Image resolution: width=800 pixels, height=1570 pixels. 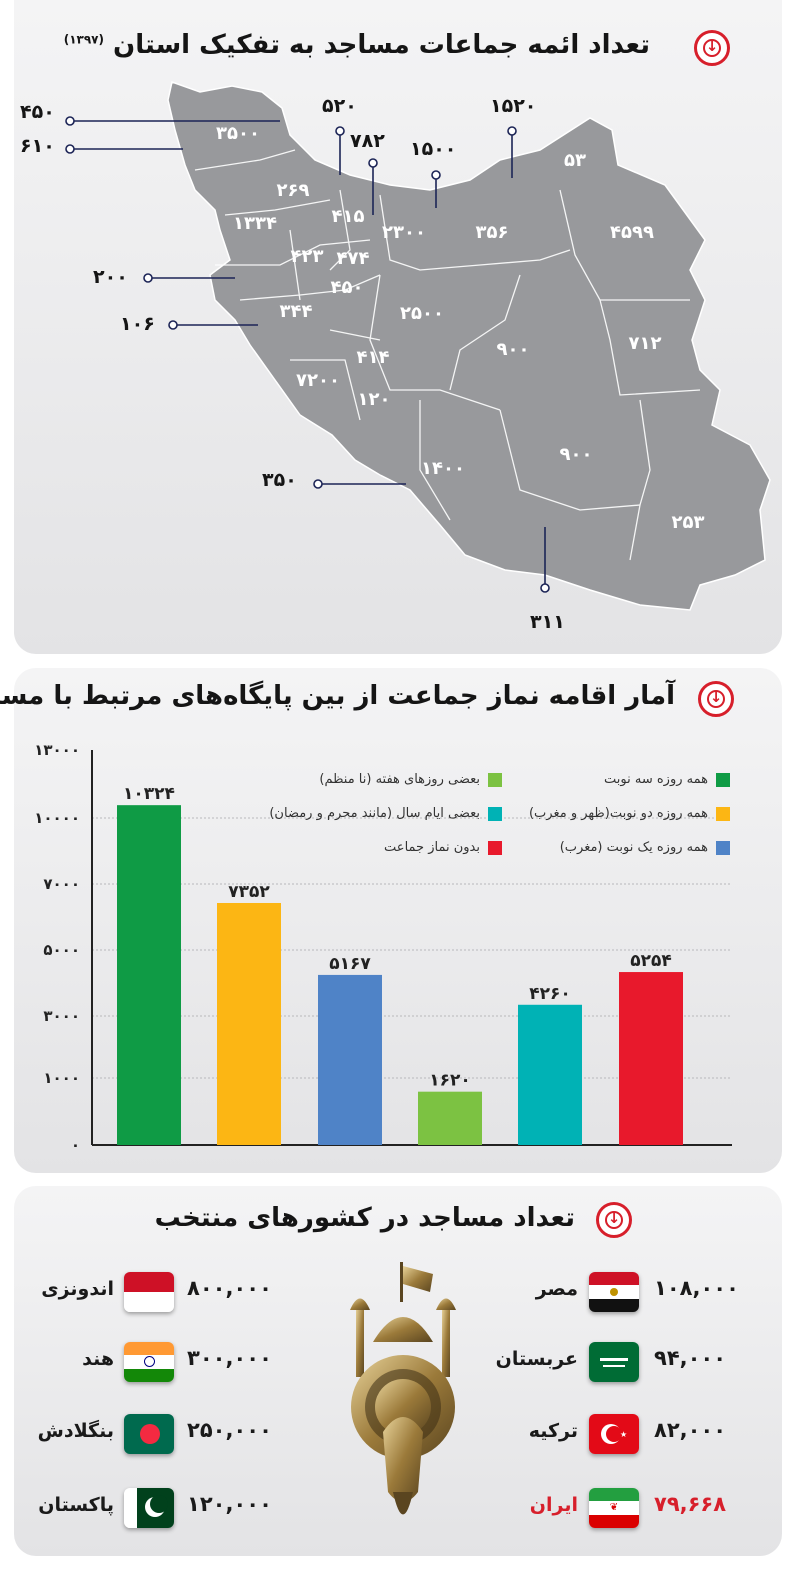 I want to click on y-tick-label: ۰, so click(x=75, y=1145).